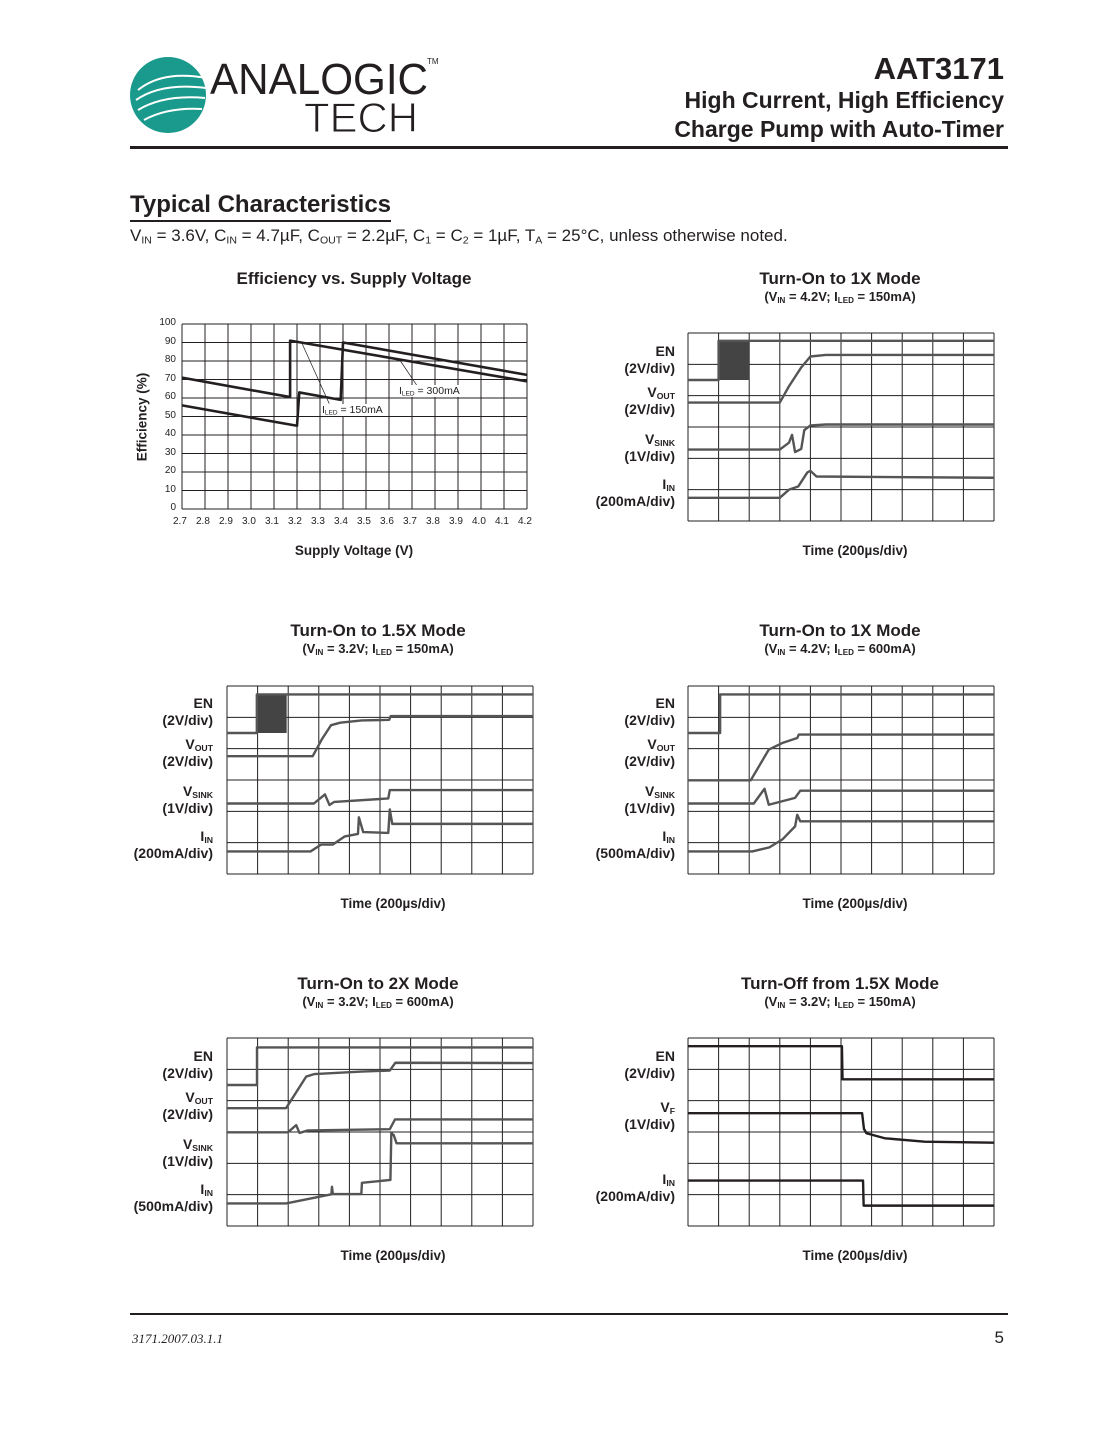 Image resolution: width=1105 pixels, height=1430 pixels. What do you see at coordinates (429, 391) in the screenshot?
I see `annotation-label: ILED = 300mA` at bounding box center [429, 391].